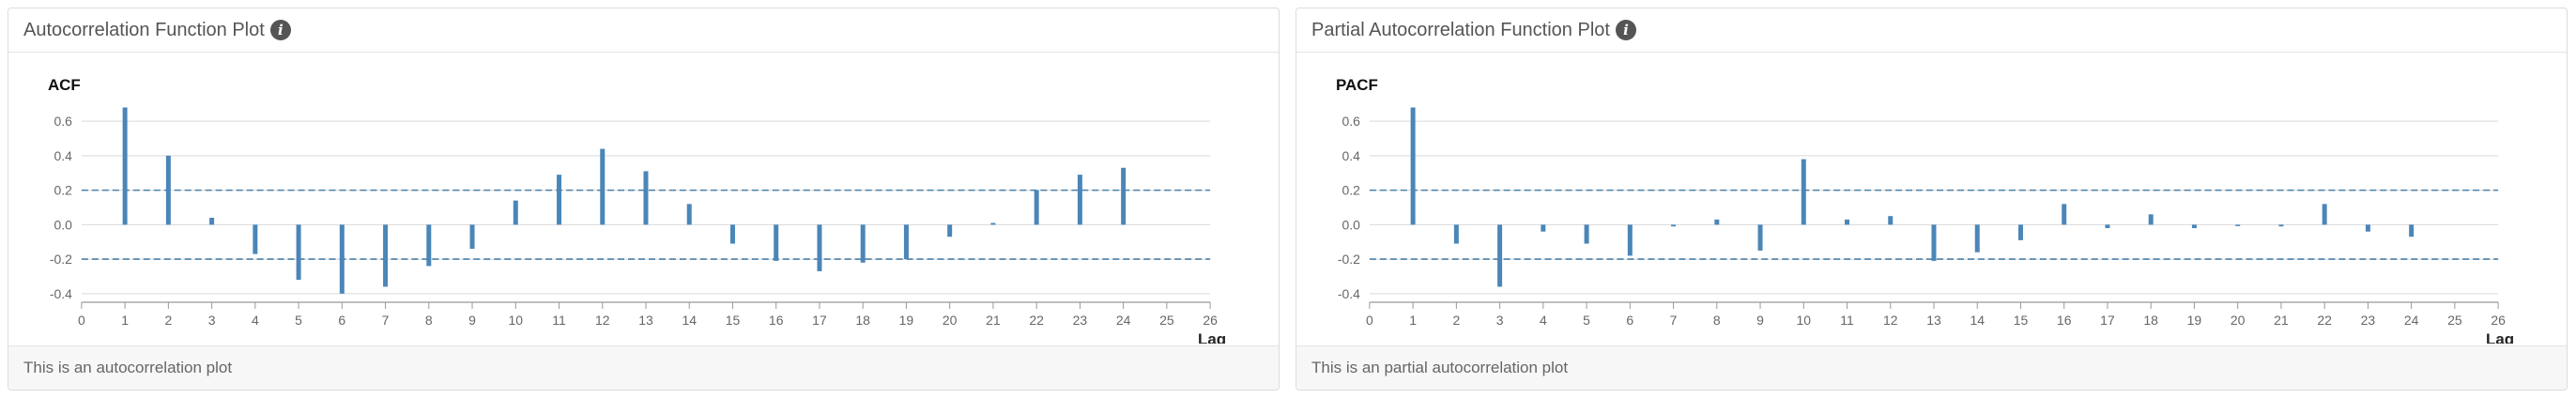  I want to click on pacf-panel-footer: This is an partial autocorrelation plot, so click(1932, 367).